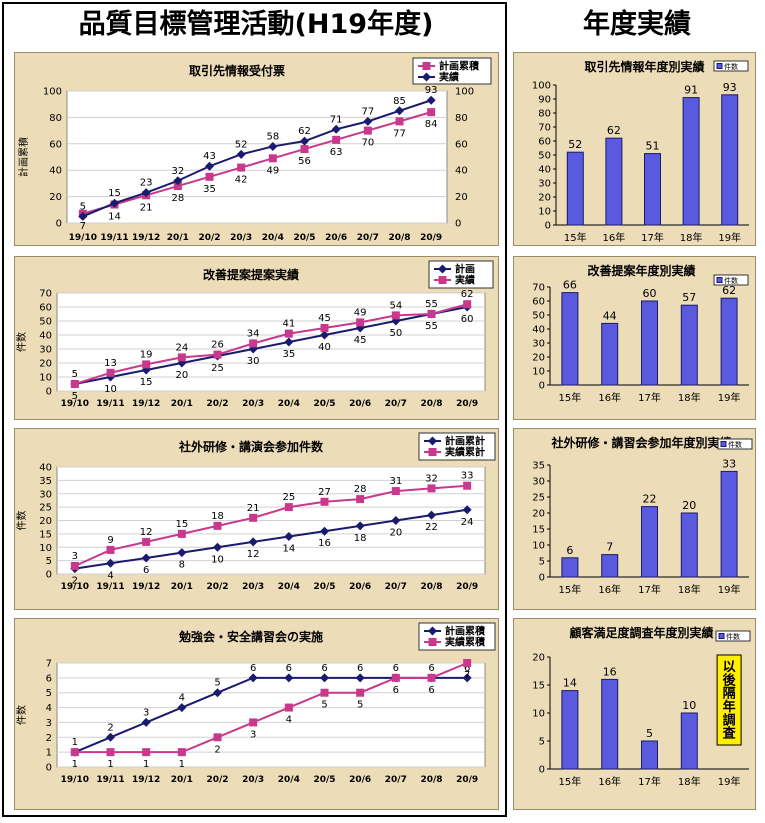 This screenshot has height=823, width=765. Describe the element at coordinates (253, 587) in the screenshot. I see `x-tick-label: 20/3` at that location.